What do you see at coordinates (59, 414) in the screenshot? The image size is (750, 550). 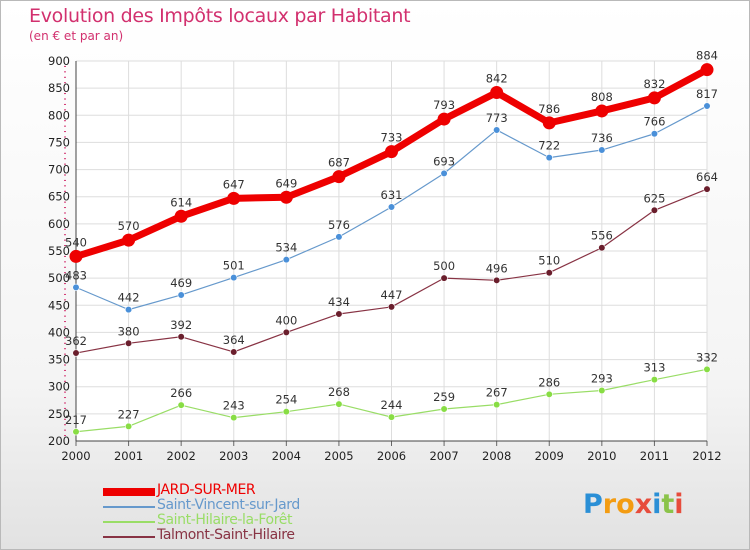 I see `y-tick-label: 250` at bounding box center [59, 414].